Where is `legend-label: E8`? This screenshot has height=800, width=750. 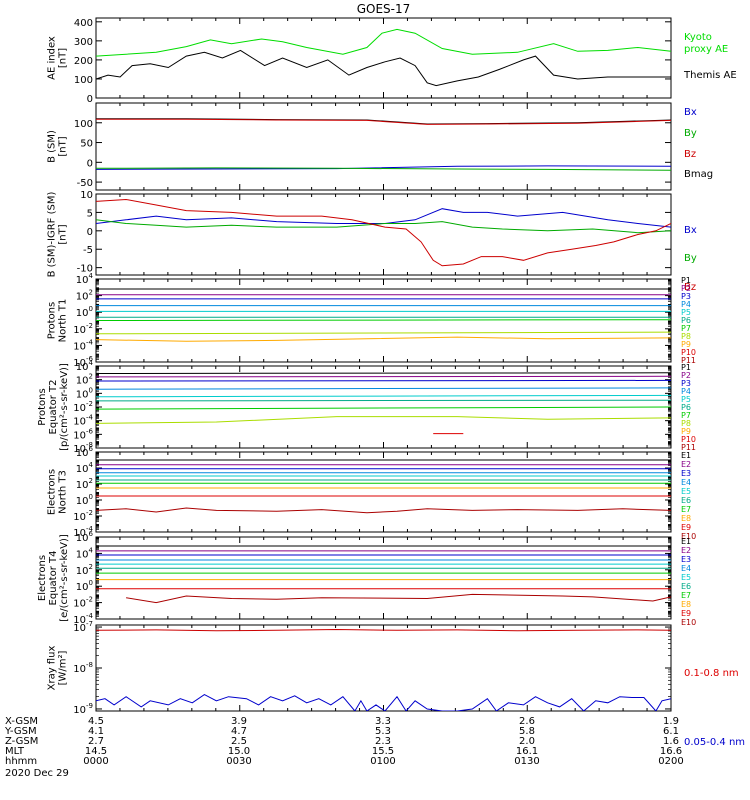
legend-label: E8 is located at coordinates (686, 518).